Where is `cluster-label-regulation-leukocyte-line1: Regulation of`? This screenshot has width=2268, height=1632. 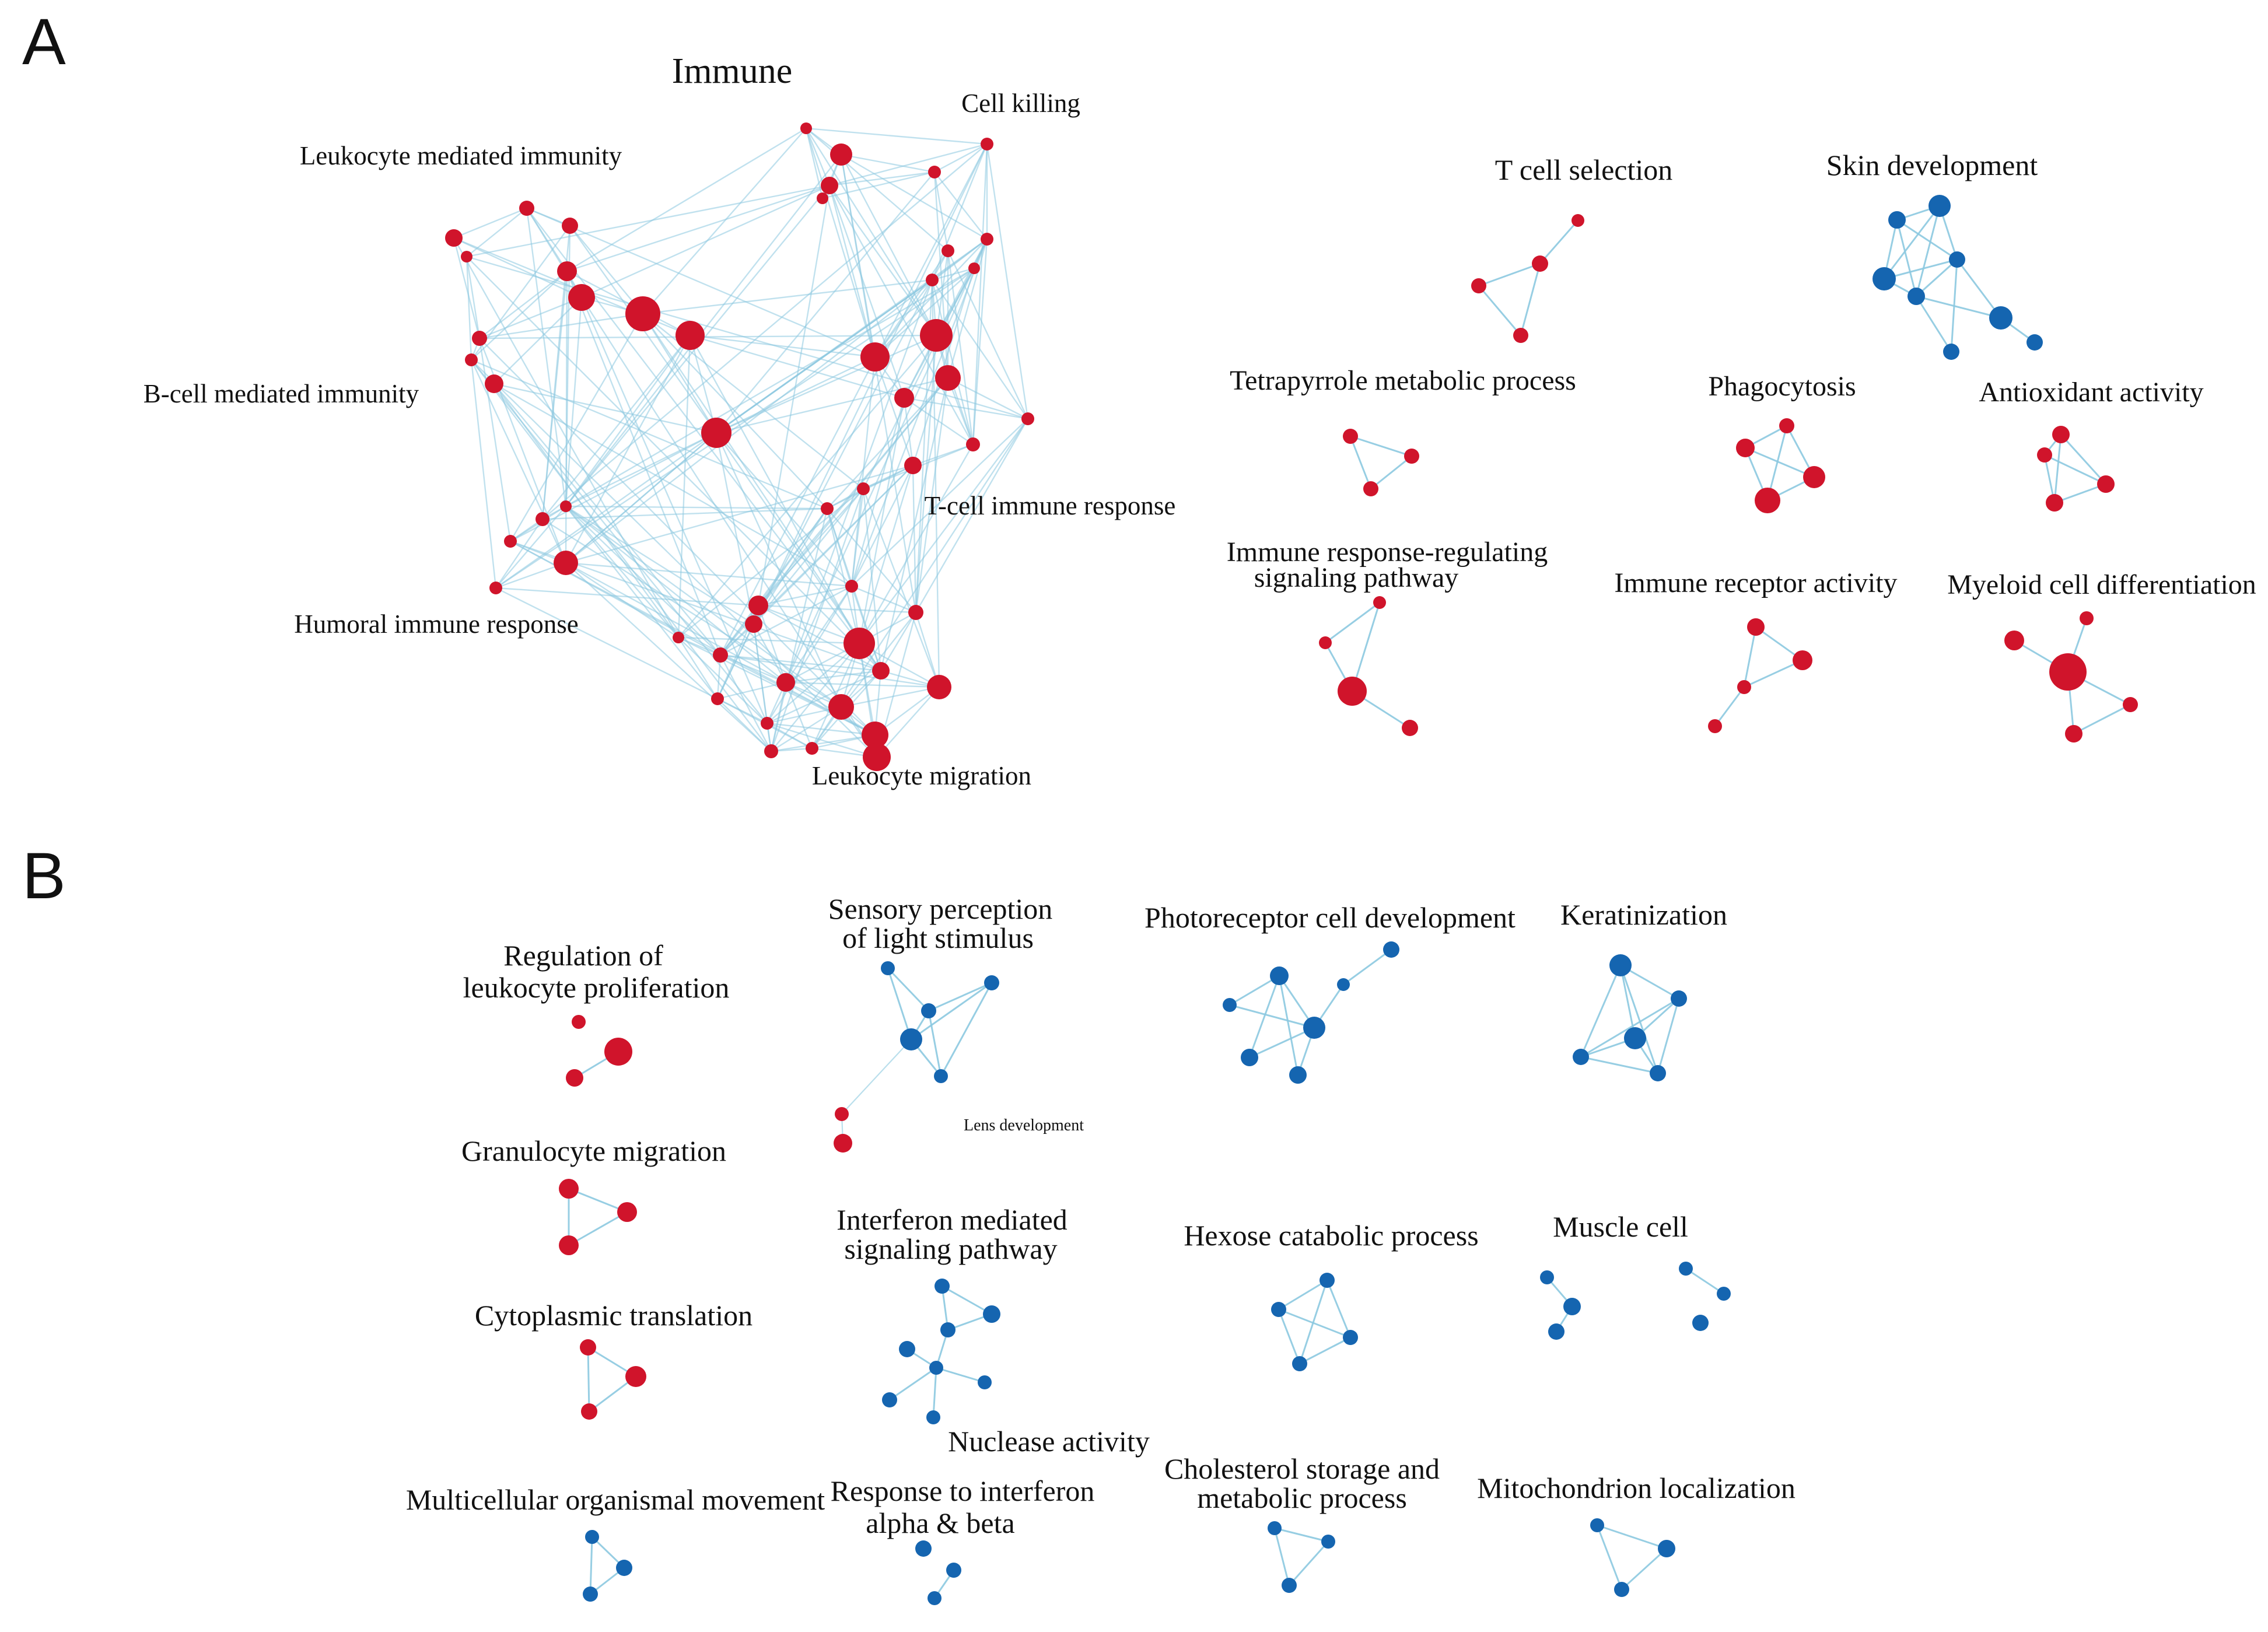 cluster-label-regulation-leukocyte-line1: Regulation of is located at coordinates (583, 955).